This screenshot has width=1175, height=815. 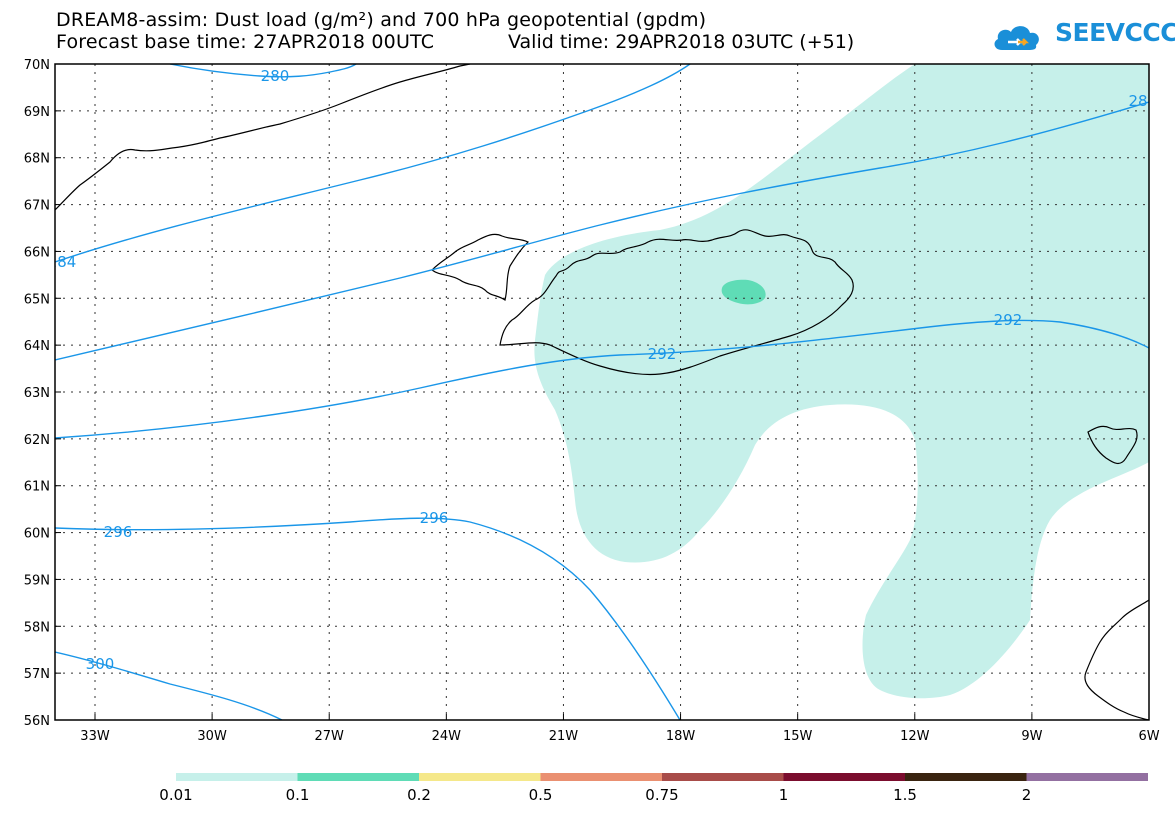 I want to click on lat-label: 68N, so click(x=37, y=159).